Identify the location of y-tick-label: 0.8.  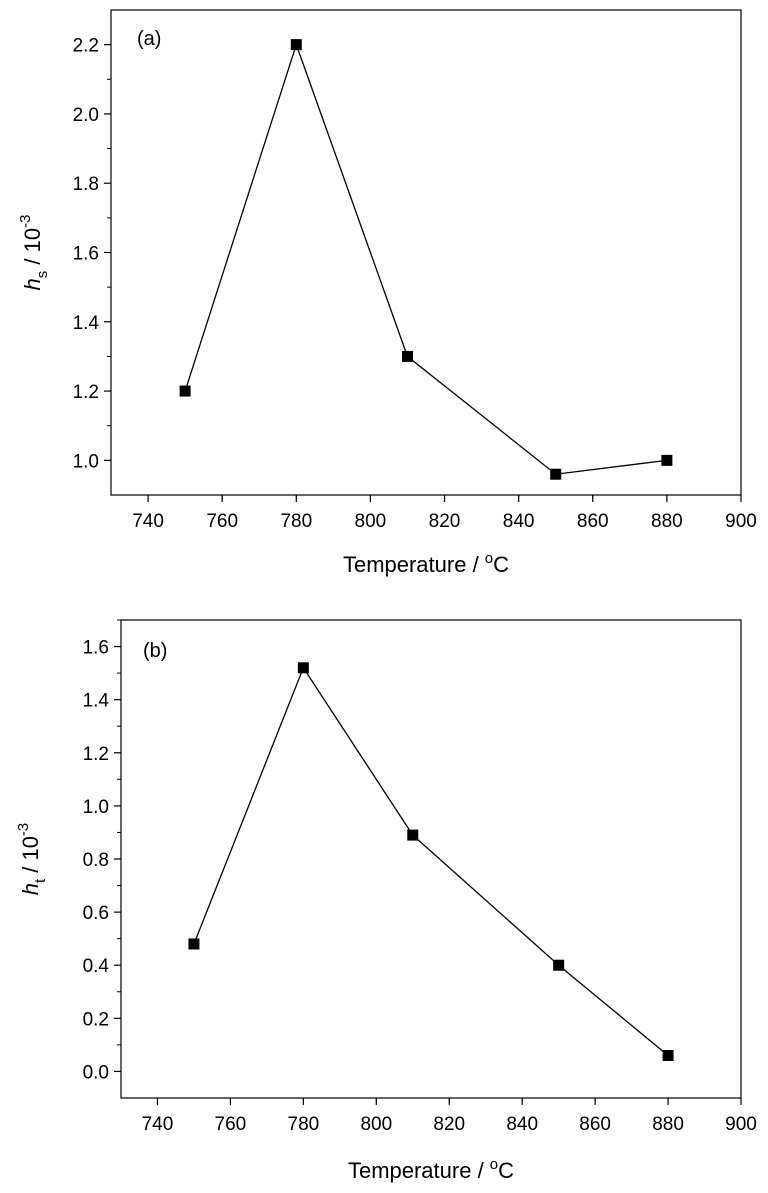
(96, 860).